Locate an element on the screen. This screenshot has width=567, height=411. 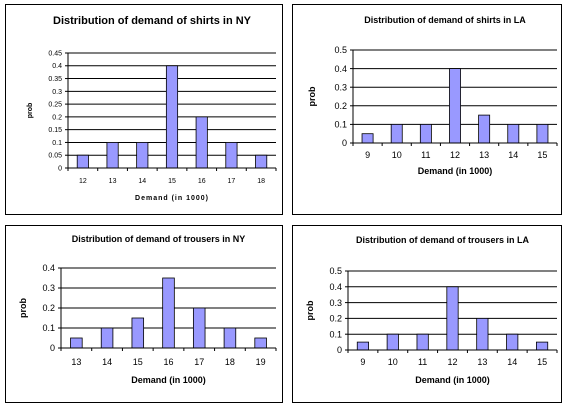
x-tick-label: 16 is located at coordinates (168, 362).